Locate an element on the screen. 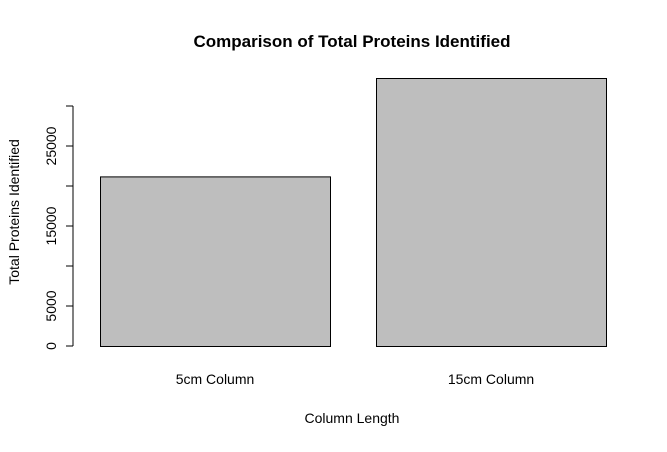  bar is located at coordinates (215, 261).